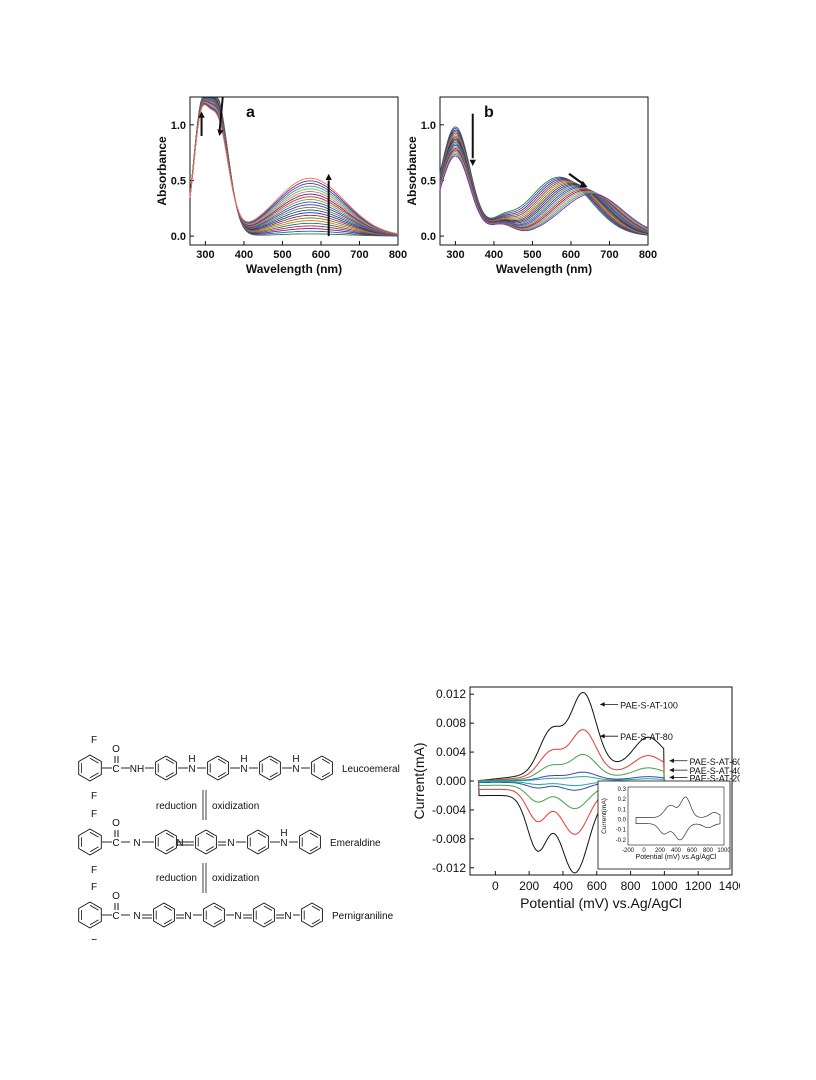  What do you see at coordinates (729, 886) in the screenshot?
I see `x-tick-label: 1400` at bounding box center [729, 886].